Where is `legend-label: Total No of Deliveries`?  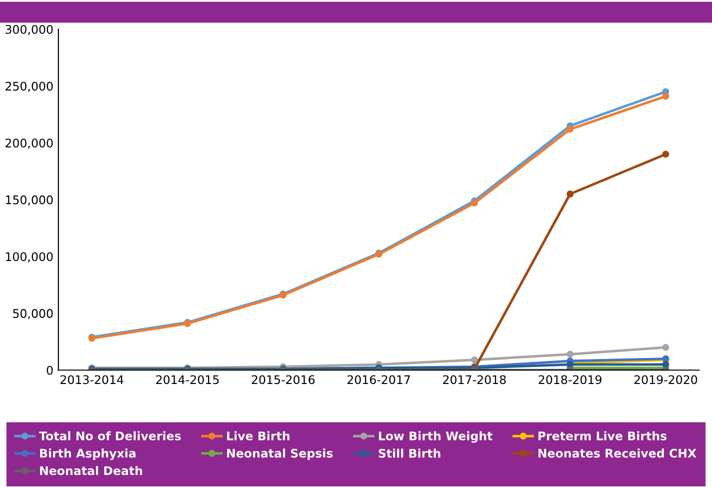 legend-label: Total No of Deliveries is located at coordinates (110, 435).